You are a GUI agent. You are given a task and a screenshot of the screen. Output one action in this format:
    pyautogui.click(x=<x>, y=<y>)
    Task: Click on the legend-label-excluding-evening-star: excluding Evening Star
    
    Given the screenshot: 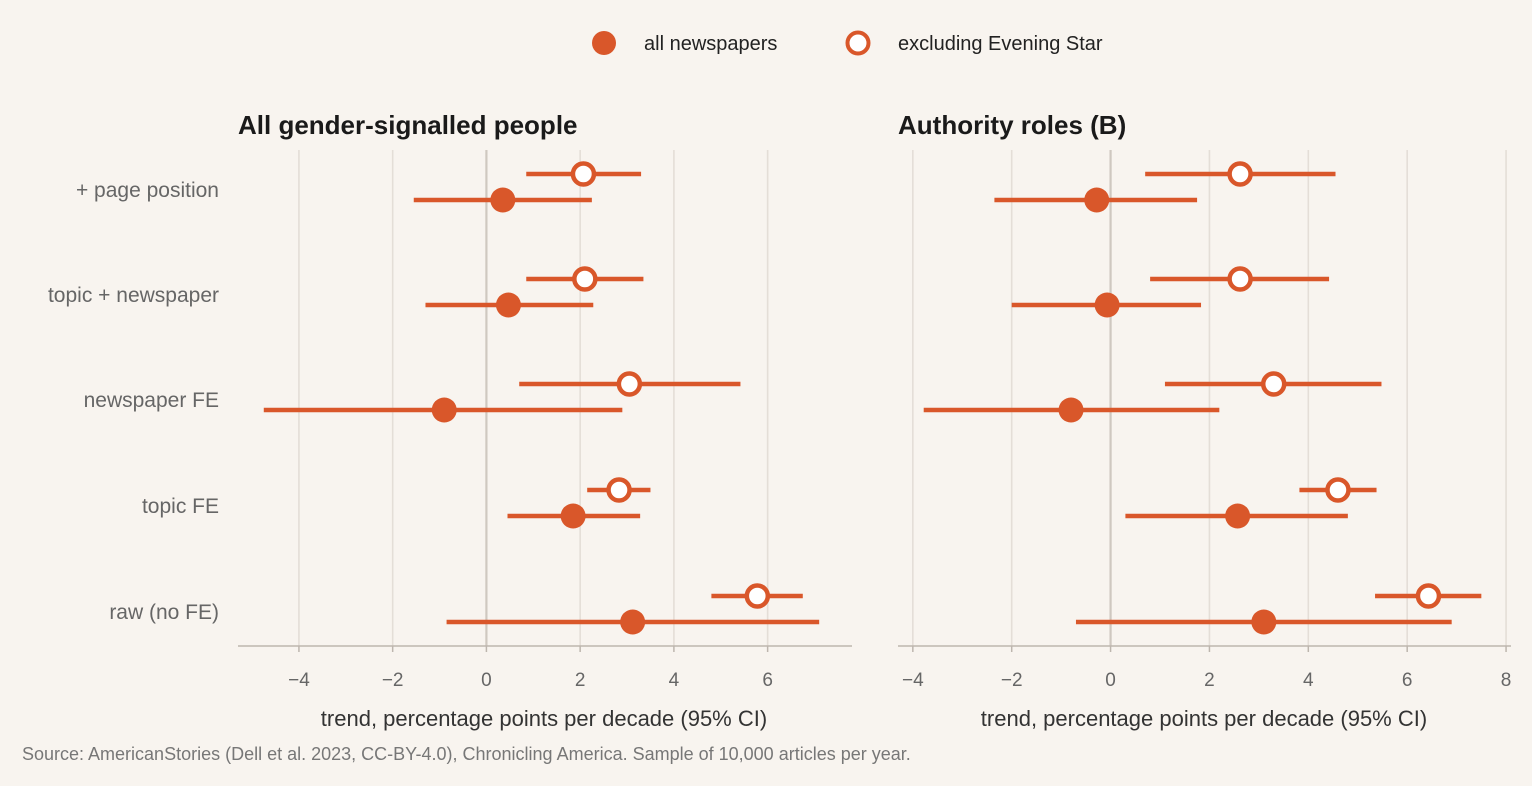 What is the action you would take?
    pyautogui.click(x=1000, y=44)
    